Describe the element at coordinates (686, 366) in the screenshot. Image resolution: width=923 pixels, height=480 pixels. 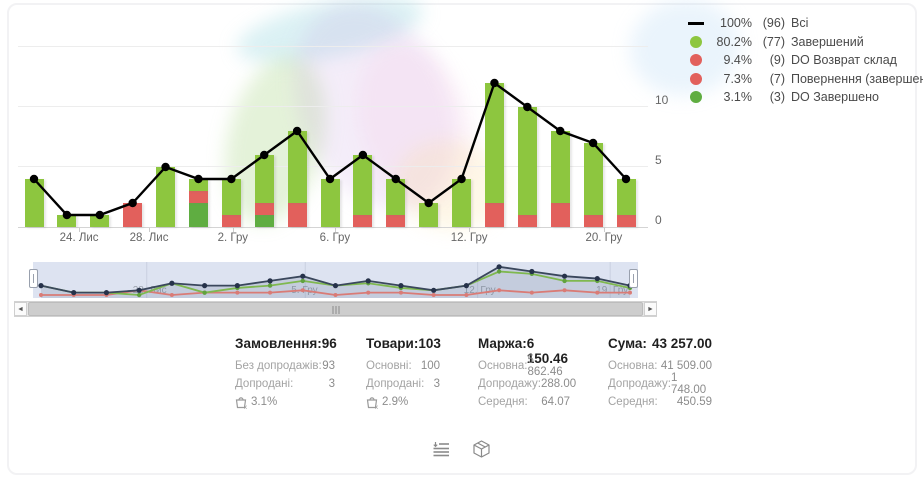
I see `stat-row-value: 41 509.00` at that location.